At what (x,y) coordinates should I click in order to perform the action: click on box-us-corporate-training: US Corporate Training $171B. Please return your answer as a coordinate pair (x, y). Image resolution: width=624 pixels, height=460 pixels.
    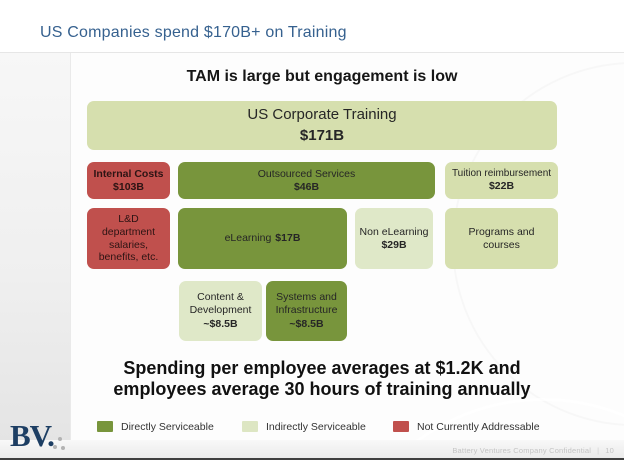
    Looking at the image, I should click on (322, 125).